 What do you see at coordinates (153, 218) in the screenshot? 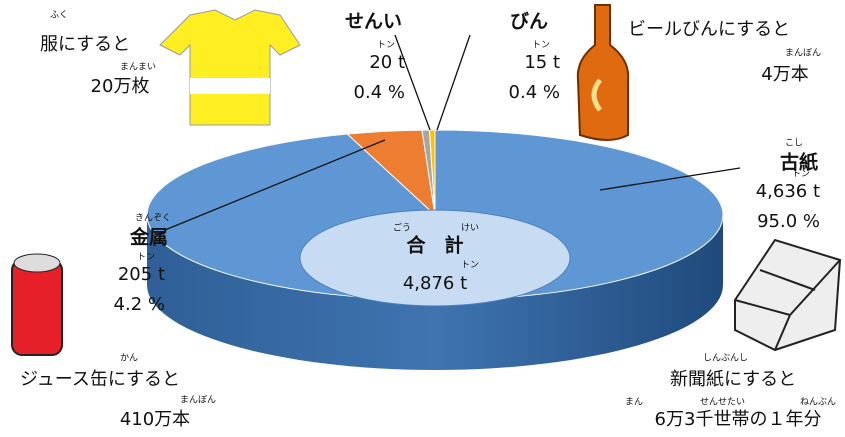
I see `reading: きんぞく` at bounding box center [153, 218].